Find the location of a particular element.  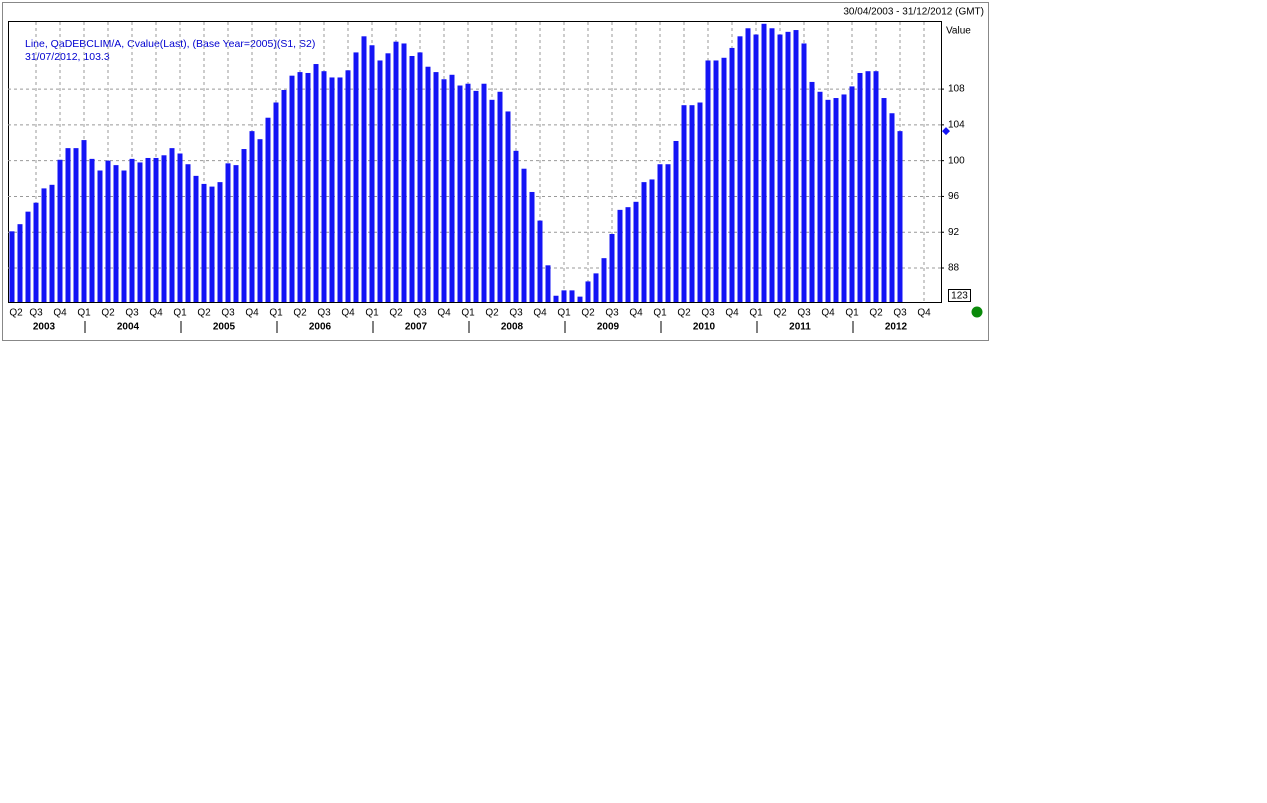

axis-box-label: 123 is located at coordinates (959, 296).